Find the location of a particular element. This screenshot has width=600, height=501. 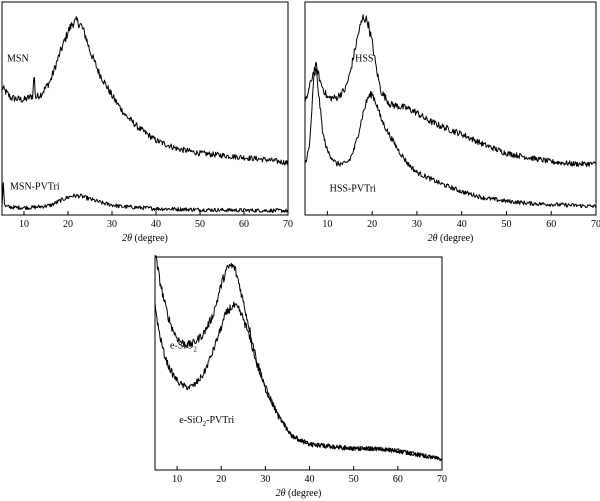

series-label: HSS is located at coordinates (364, 59).